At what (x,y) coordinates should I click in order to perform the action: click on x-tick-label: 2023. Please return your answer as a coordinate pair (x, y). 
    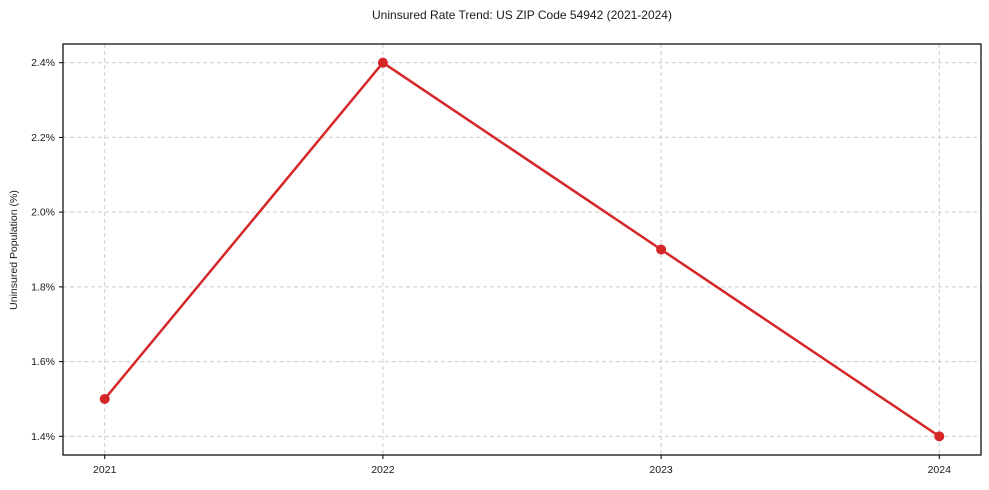
    Looking at the image, I should click on (661, 470).